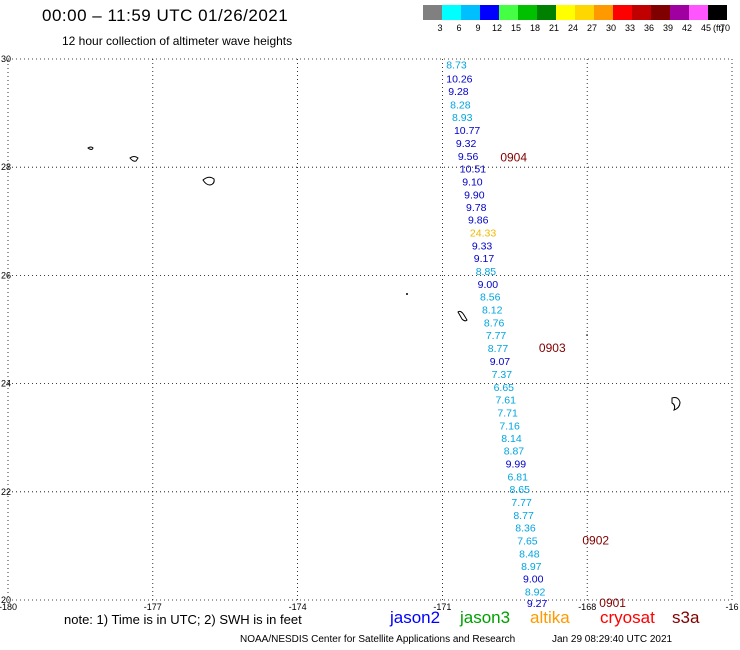 This screenshot has width=740, height=650. Describe the element at coordinates (458, 92) in the screenshot. I see `swh-data-point: 9.28` at that location.